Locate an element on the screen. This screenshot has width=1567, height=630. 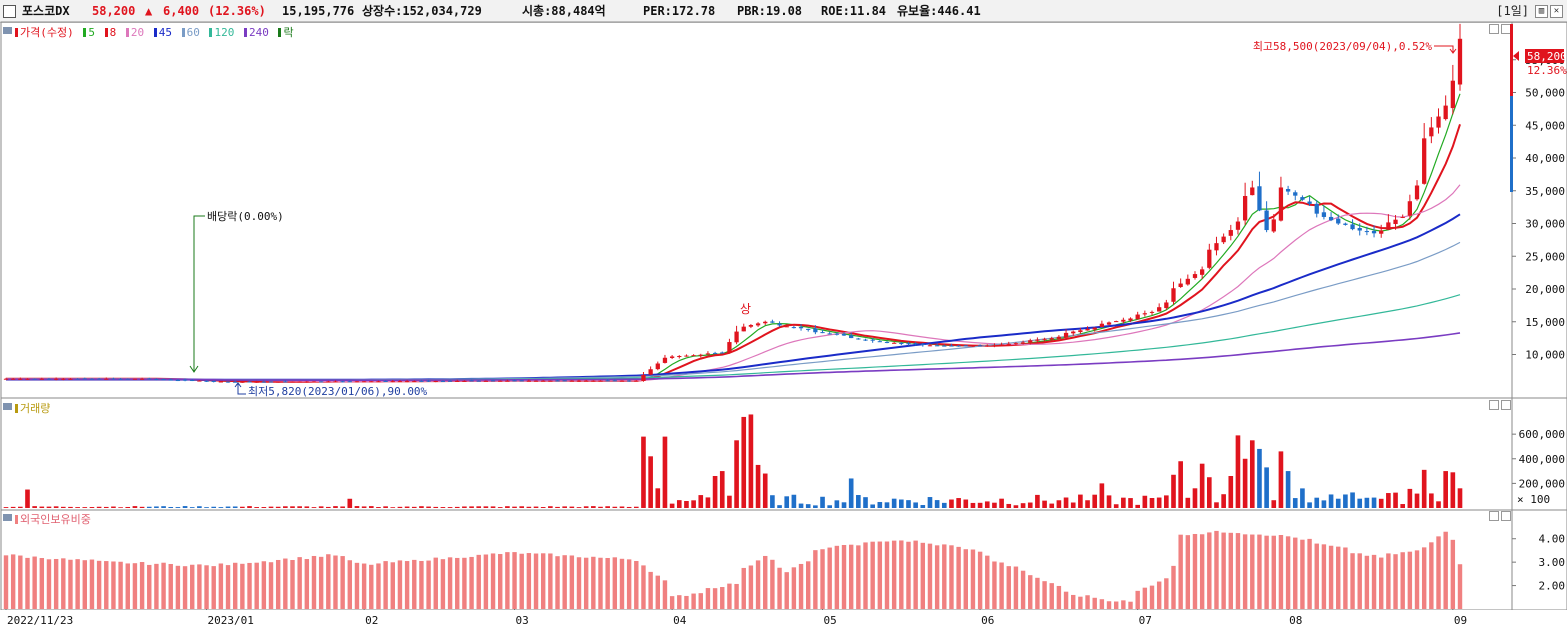
ma20-swatch-icon is located at coordinates (127, 32).